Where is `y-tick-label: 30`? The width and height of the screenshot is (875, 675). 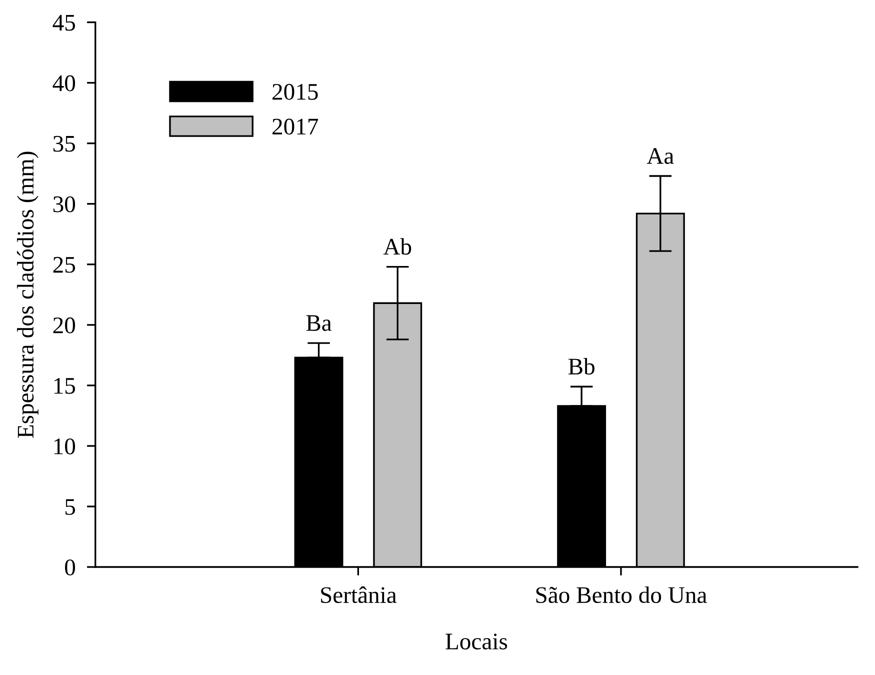 y-tick-label: 30 is located at coordinates (64, 204).